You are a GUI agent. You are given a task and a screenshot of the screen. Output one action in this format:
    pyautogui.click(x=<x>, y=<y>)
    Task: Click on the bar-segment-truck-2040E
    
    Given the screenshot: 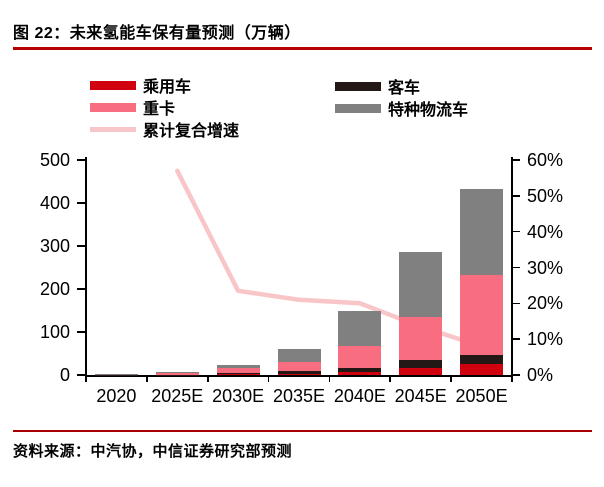 What is the action you would take?
    pyautogui.click(x=360, y=357)
    